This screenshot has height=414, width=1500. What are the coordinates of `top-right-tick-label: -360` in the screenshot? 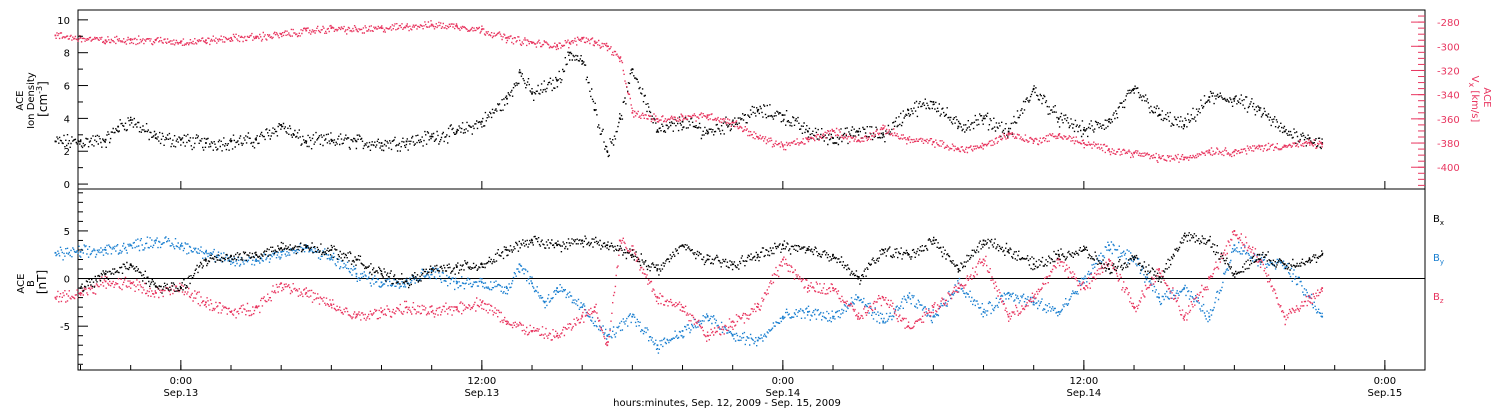 It's located at (1448, 120).